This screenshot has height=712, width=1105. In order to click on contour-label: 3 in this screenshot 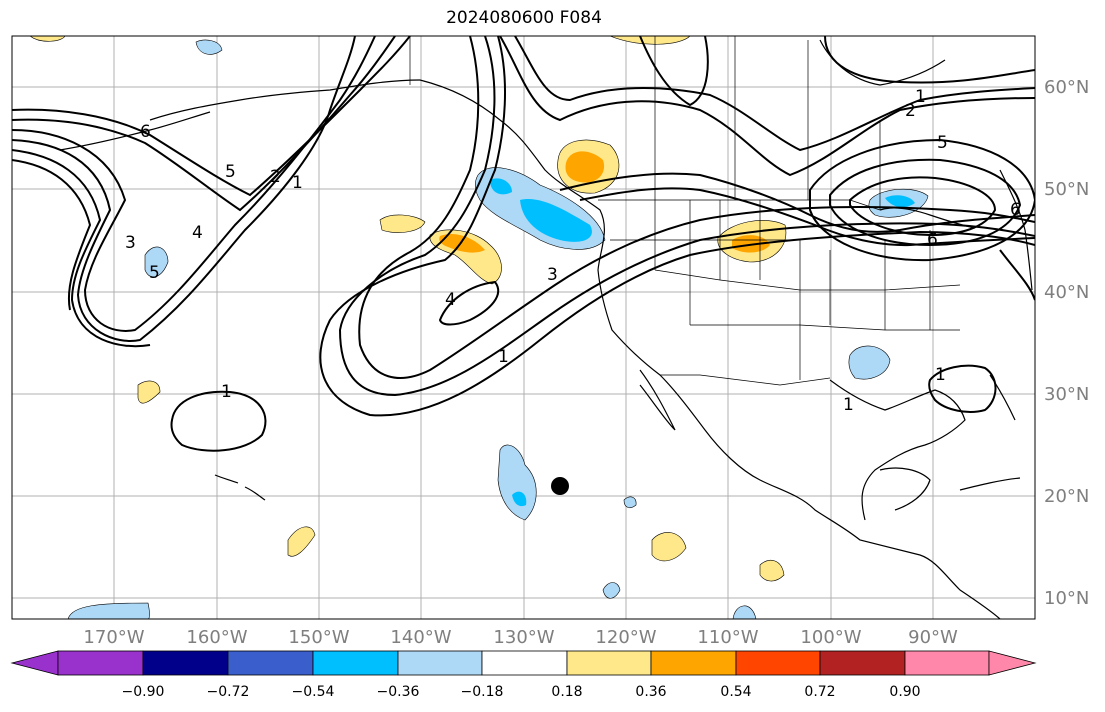, I will do `click(130, 243)`.